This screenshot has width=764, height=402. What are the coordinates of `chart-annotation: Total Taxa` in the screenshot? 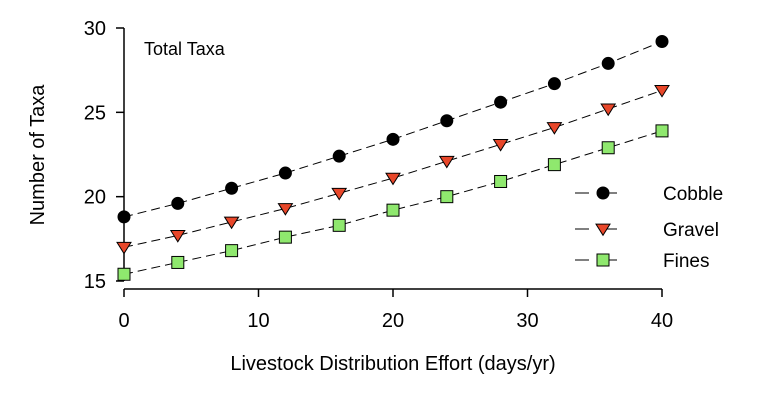 It's located at (185, 49).